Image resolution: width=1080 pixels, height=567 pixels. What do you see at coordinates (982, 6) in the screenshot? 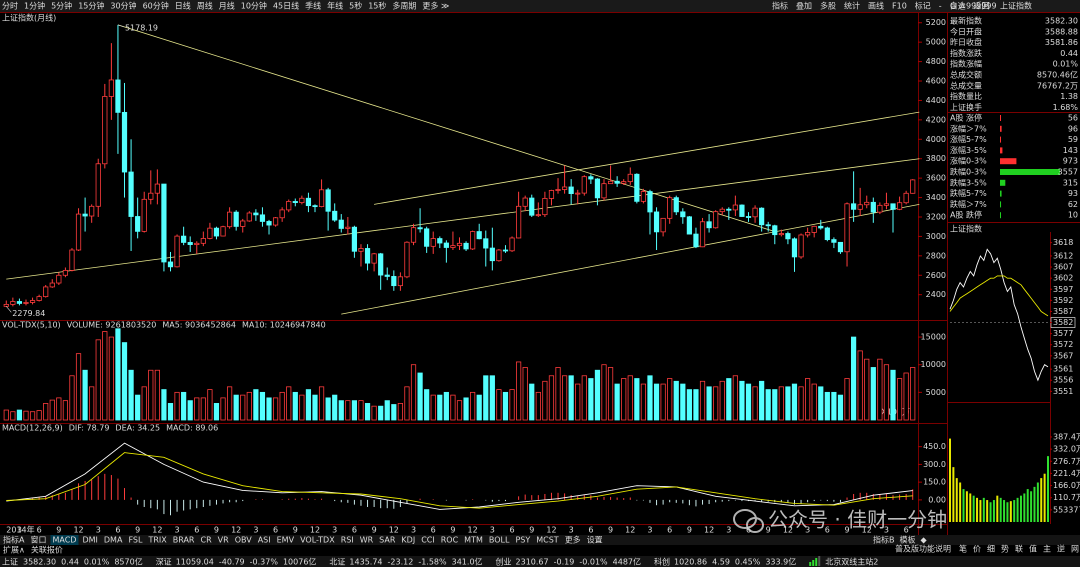
I see `tool-button: 返回` at bounding box center [982, 6].